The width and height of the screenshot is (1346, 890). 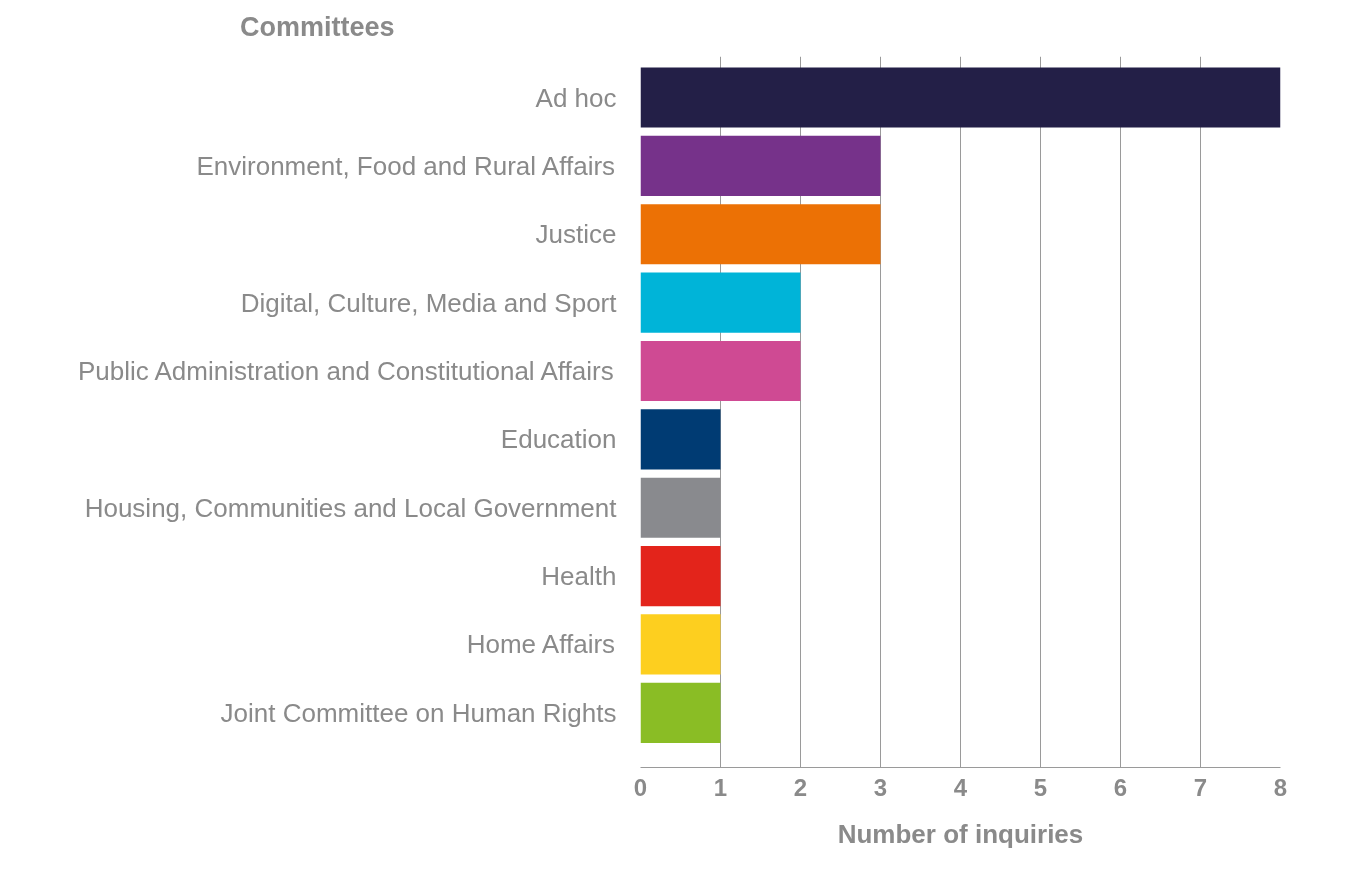 What do you see at coordinates (351, 507) in the screenshot?
I see `y-tick-label: Housing, Communities and Local Government` at bounding box center [351, 507].